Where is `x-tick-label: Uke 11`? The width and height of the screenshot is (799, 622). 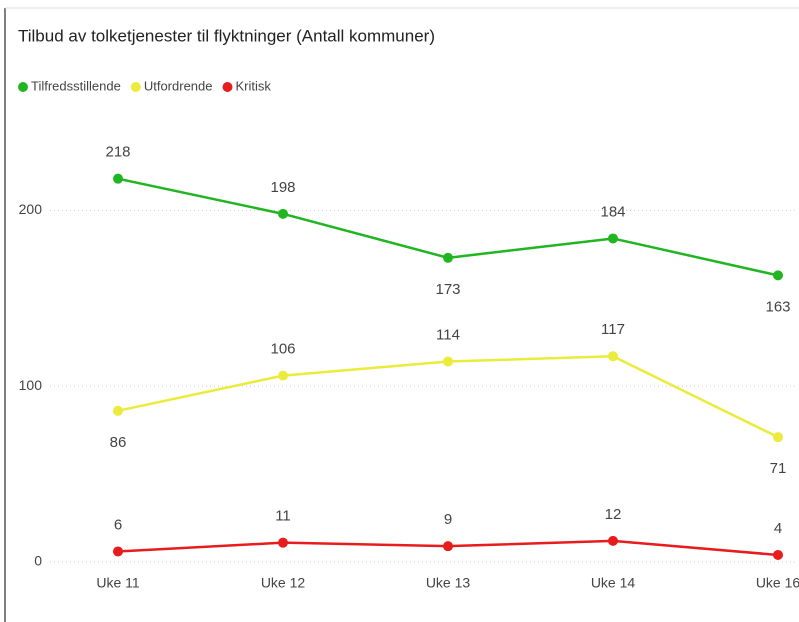
x-tick-label: Uke 11 is located at coordinates (118, 583).